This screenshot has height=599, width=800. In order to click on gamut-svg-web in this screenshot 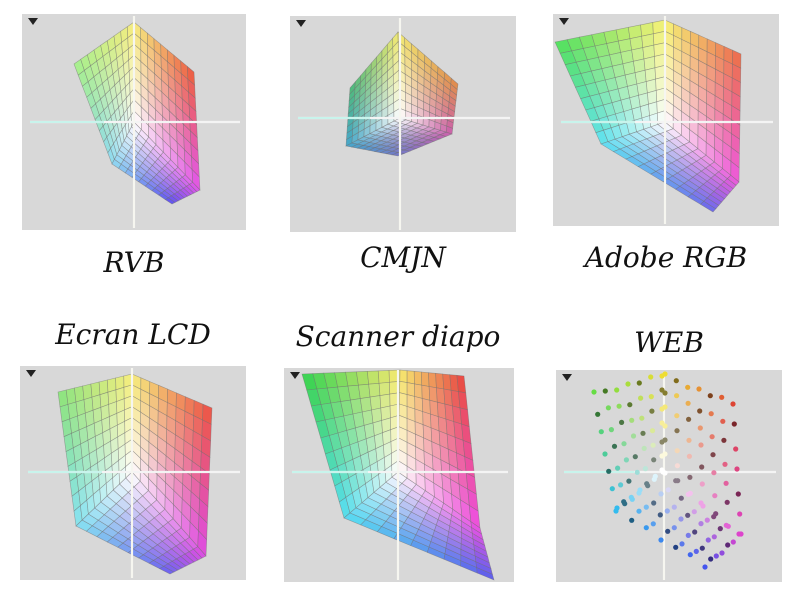, I will do `click(670, 475)`.